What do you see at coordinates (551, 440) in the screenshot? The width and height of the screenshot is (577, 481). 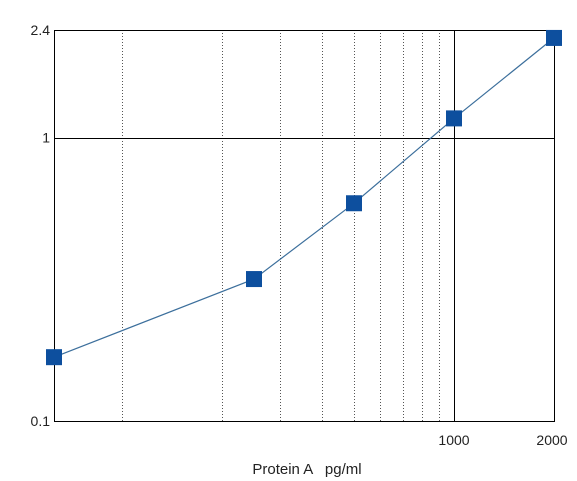 I see `x-tick-label: 2000` at bounding box center [551, 440].